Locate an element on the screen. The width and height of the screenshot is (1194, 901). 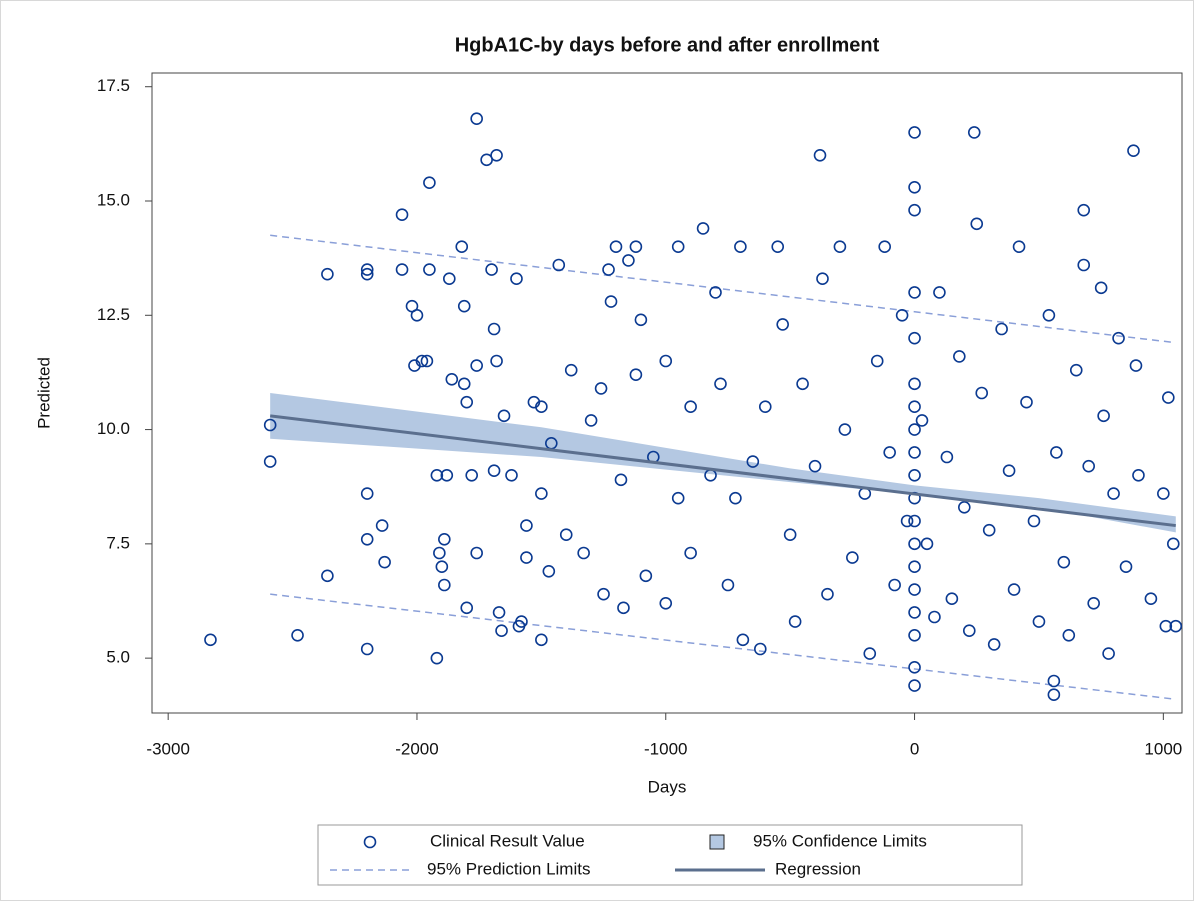
y-tick-label: 7.5 is located at coordinates (118, 542).